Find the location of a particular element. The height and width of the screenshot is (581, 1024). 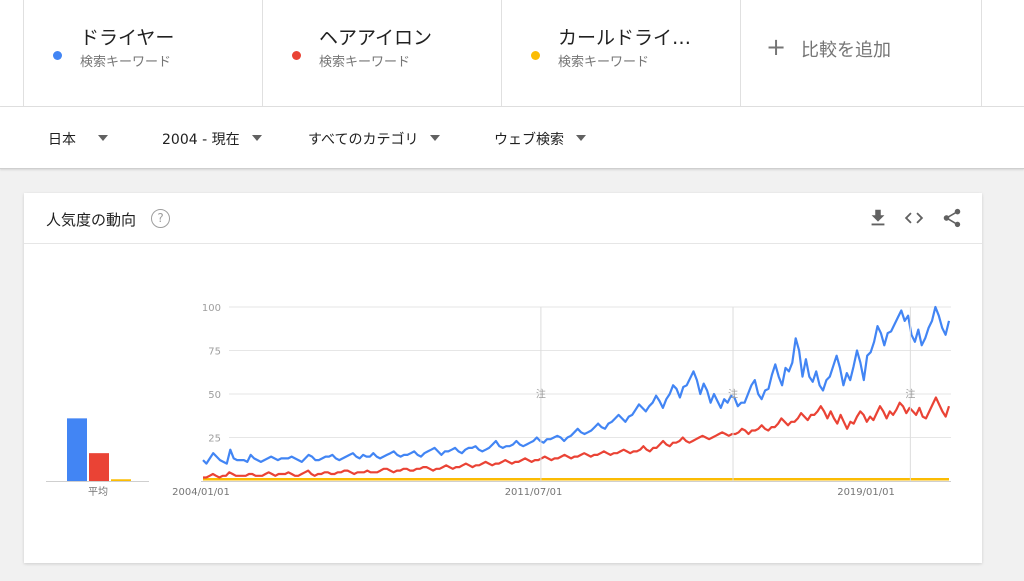

term-1: ドライヤー 検索キーワード is located at coordinates (143, 53).